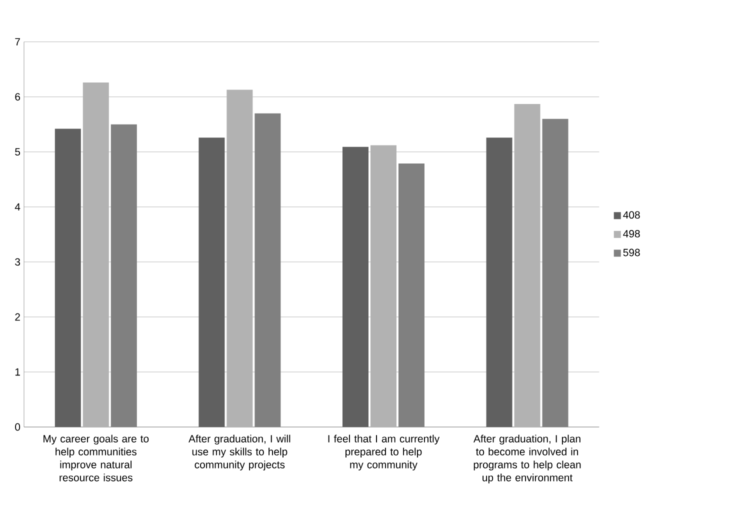  What do you see at coordinates (17, 427) in the screenshot?
I see `y-tick-label: 0` at bounding box center [17, 427].